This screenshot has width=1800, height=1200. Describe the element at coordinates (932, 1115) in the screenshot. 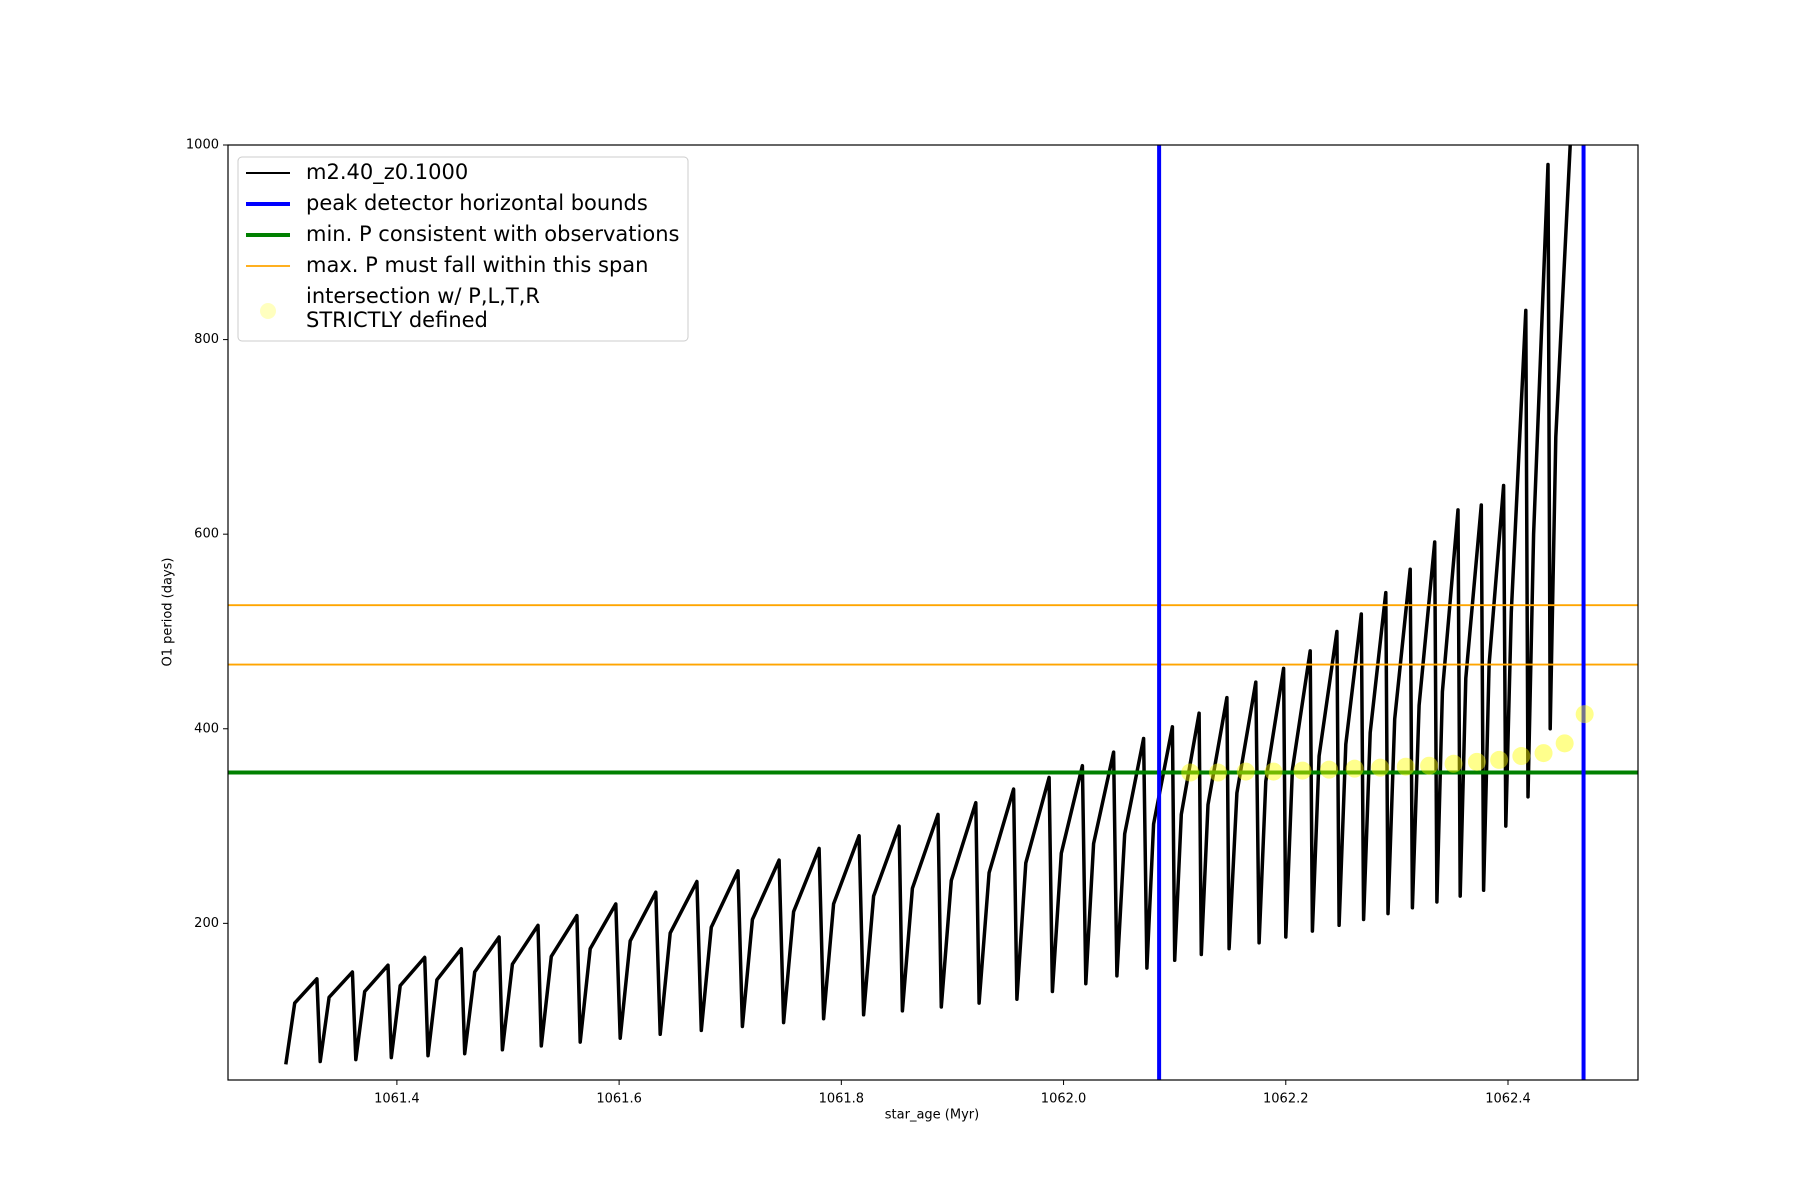

I see `x-axis-label: star_age (Myr)` at that location.